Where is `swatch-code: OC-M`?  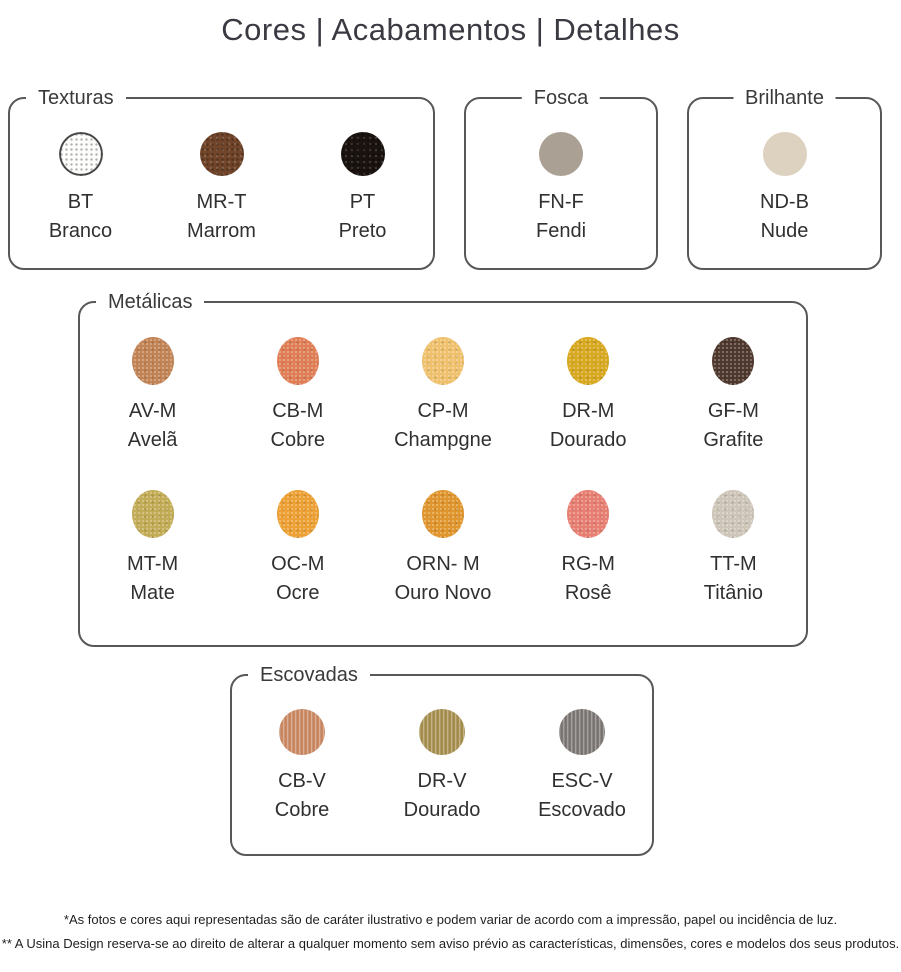
swatch-code: OC-M is located at coordinates (298, 564).